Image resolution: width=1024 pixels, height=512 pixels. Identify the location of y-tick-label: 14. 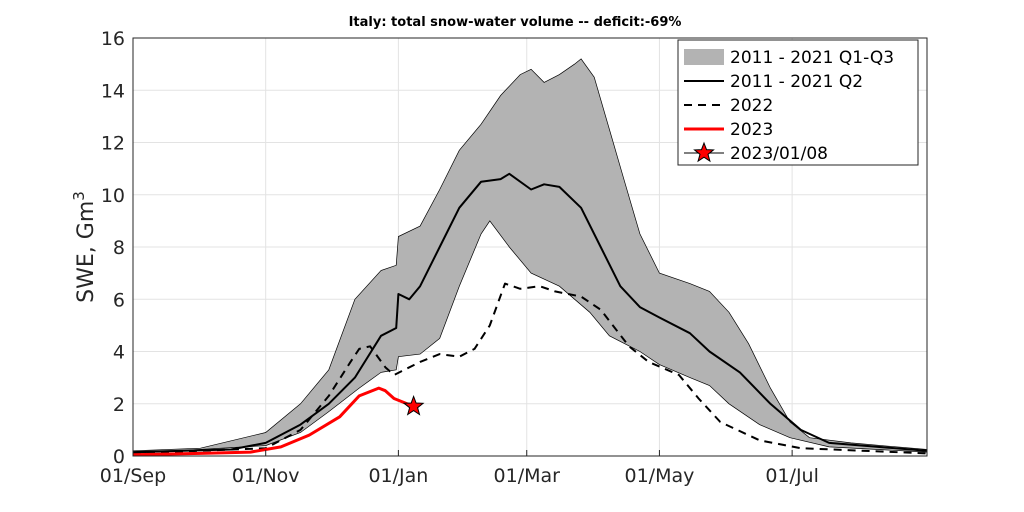
(113, 91).